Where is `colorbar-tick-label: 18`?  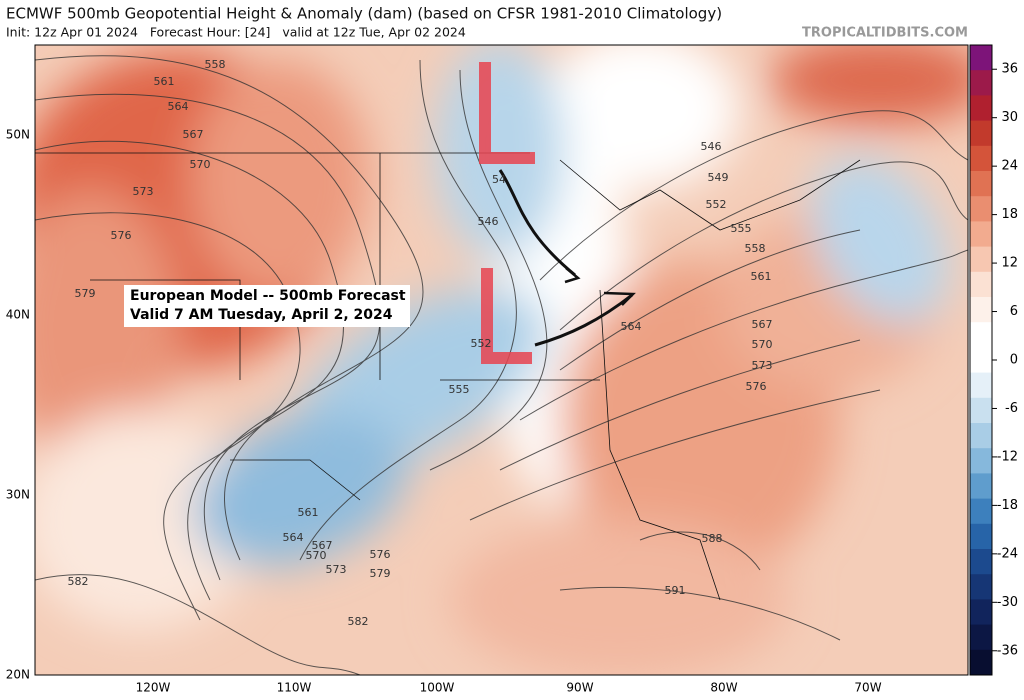
colorbar-tick-label: 18 is located at coordinates (1009, 214).